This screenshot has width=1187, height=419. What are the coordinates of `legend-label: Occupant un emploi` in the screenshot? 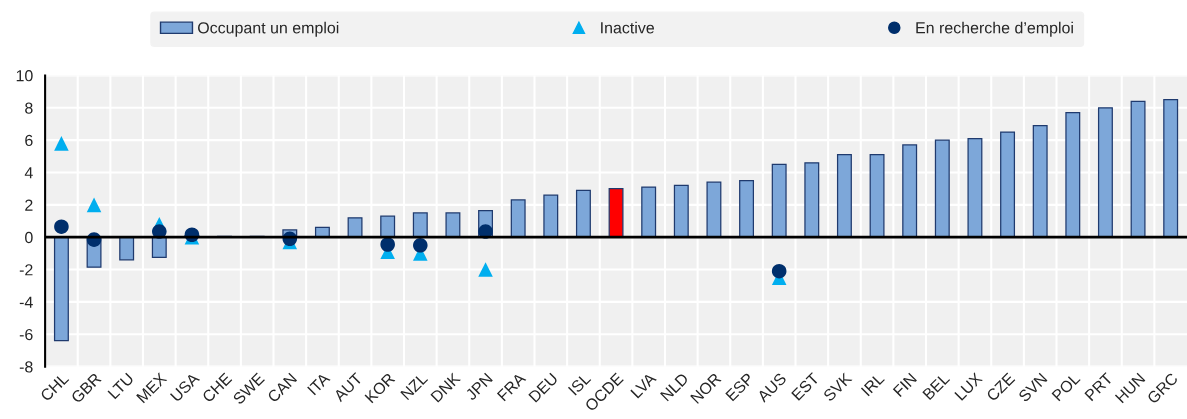 It's located at (268, 29).